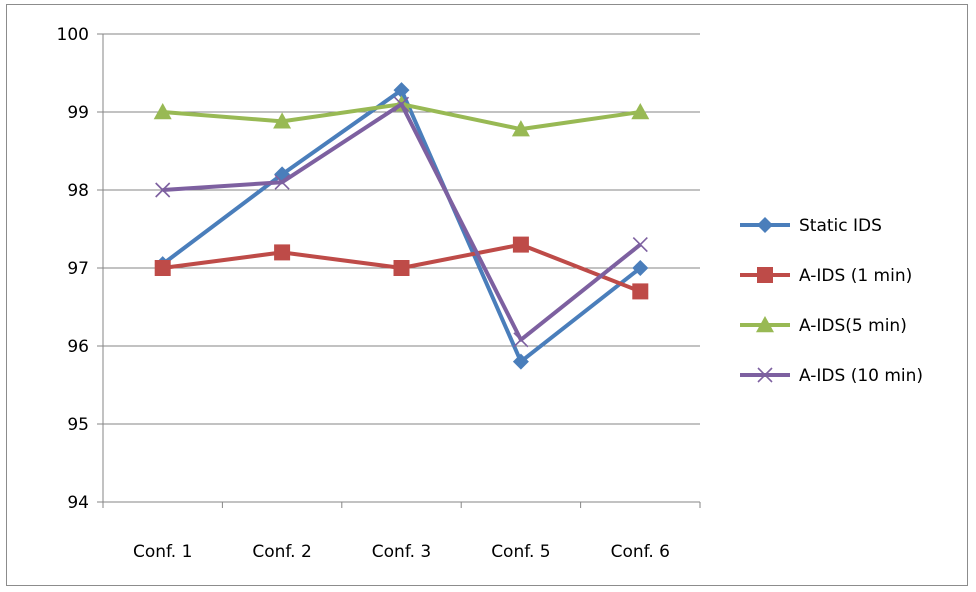 This screenshot has width=976, height=592. What do you see at coordinates (861, 376) in the screenshot?
I see `legend-label-3: A-IDS (10 min)` at bounding box center [861, 376].